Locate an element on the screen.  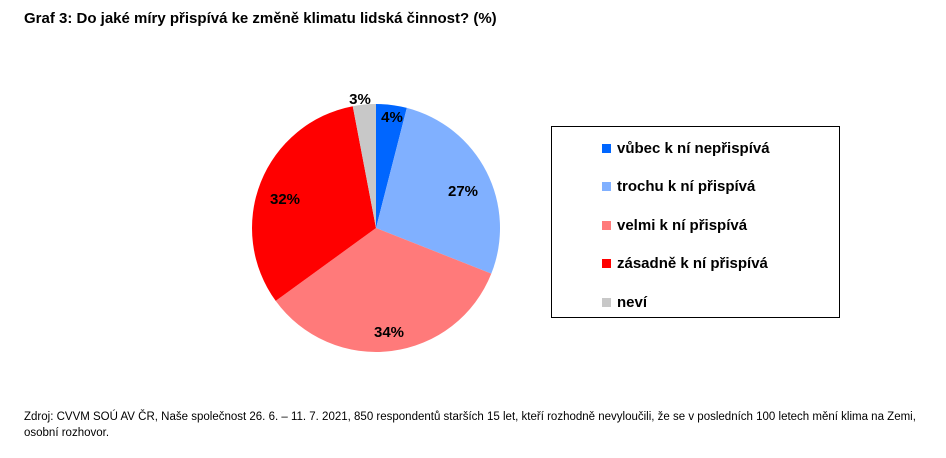
legend-label: velmi k ní přispívá is located at coordinates (682, 225).